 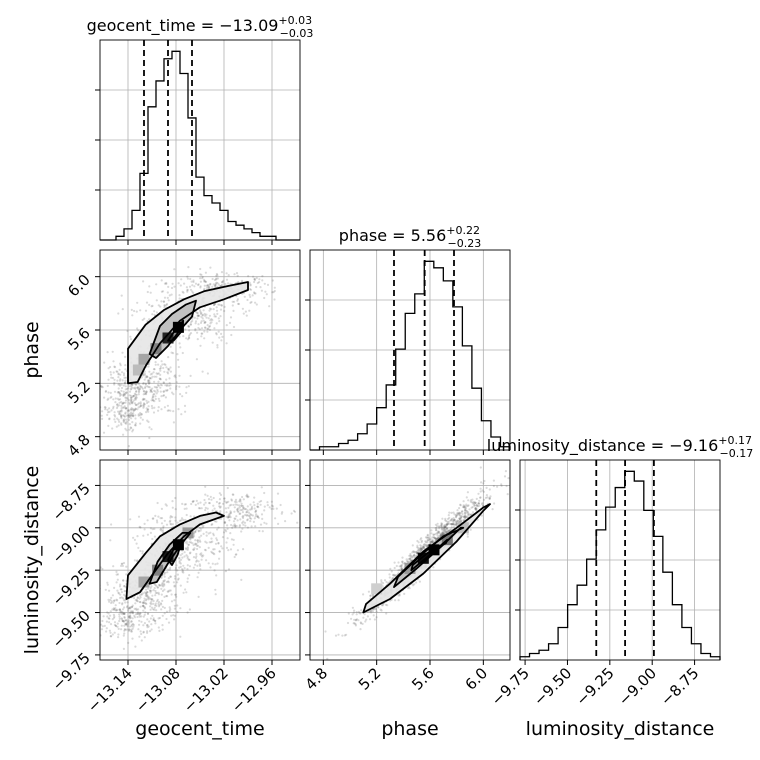 What do you see at coordinates (410, 560) in the screenshot?
I see `plot-area` at bounding box center [410, 560].